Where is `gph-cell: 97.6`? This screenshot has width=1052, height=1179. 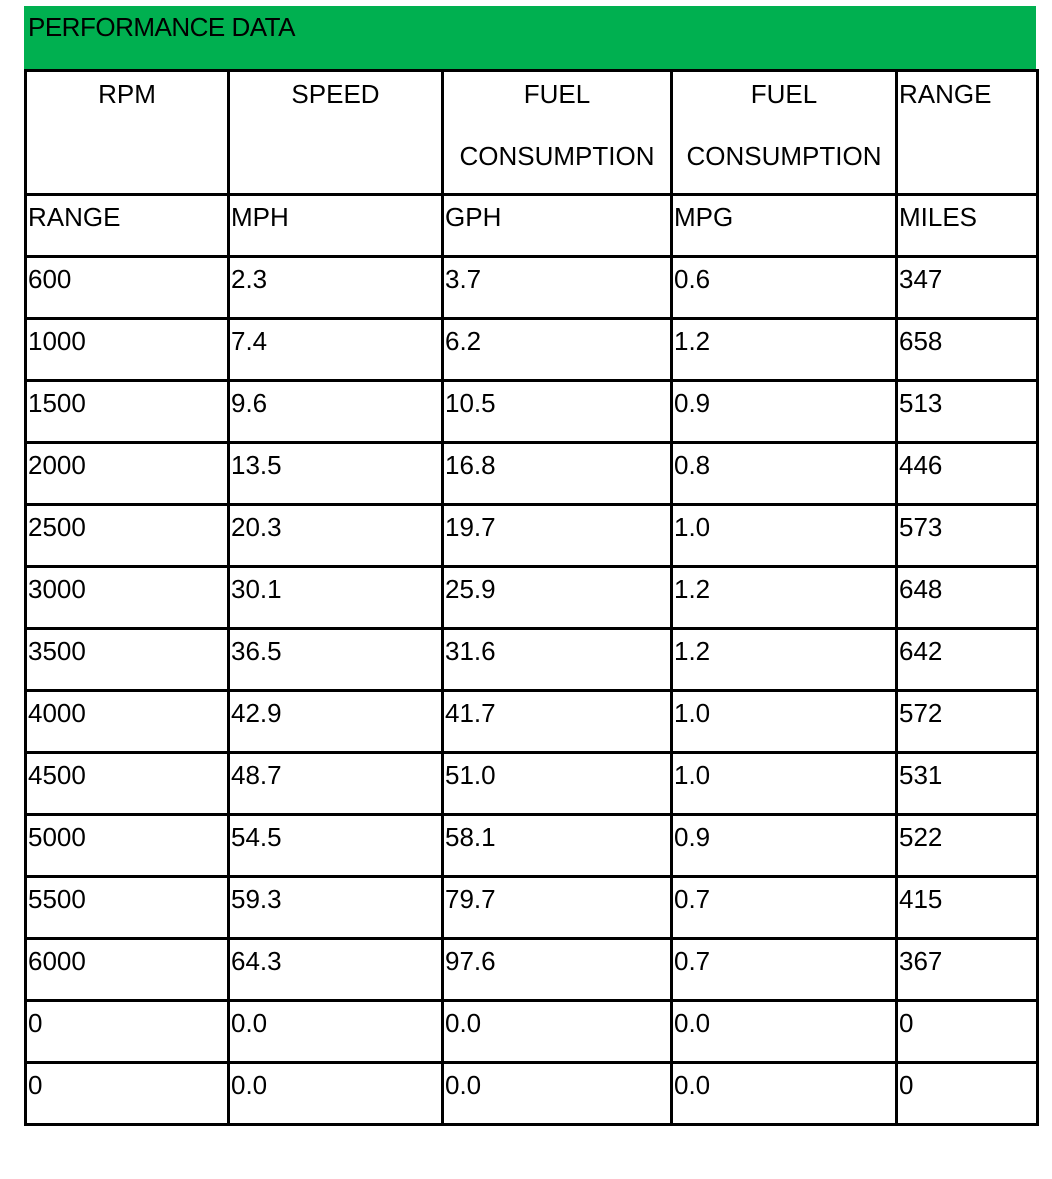 gph-cell: 97.6 is located at coordinates (557, 969).